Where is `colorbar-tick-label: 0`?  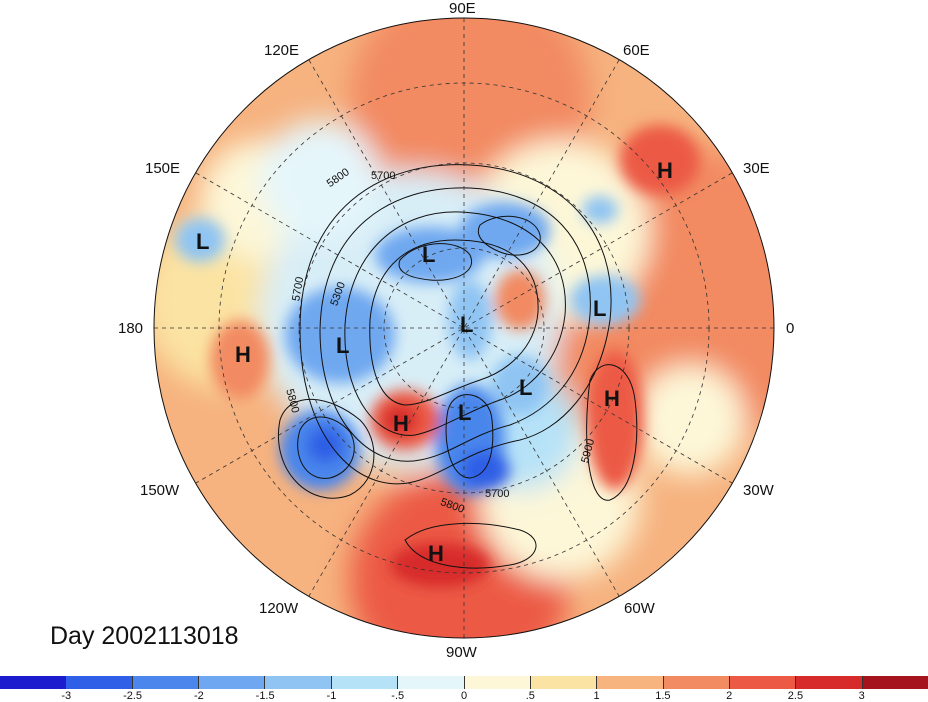
colorbar-tick-label: 0 is located at coordinates (464, 696).